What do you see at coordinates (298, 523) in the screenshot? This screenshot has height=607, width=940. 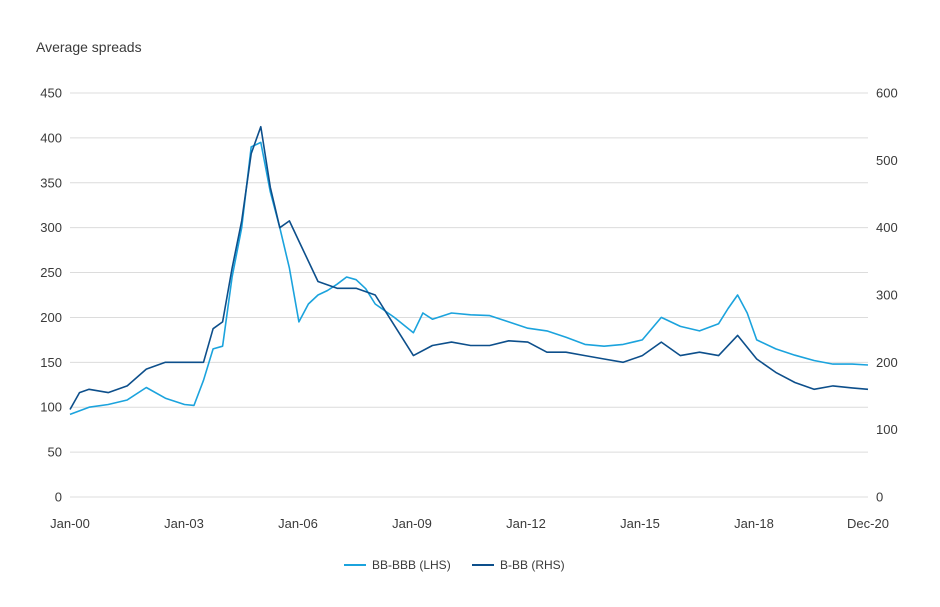 I see `x-tick-label: Jan-06` at bounding box center [298, 523].